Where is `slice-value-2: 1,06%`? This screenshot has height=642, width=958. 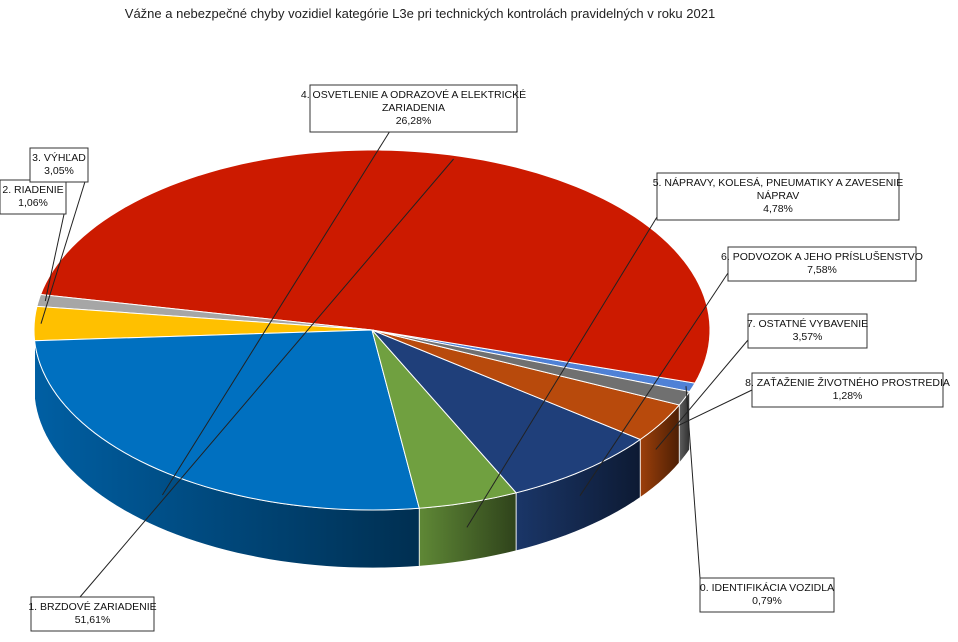 slice-value-2: 1,06% is located at coordinates (33, 203).